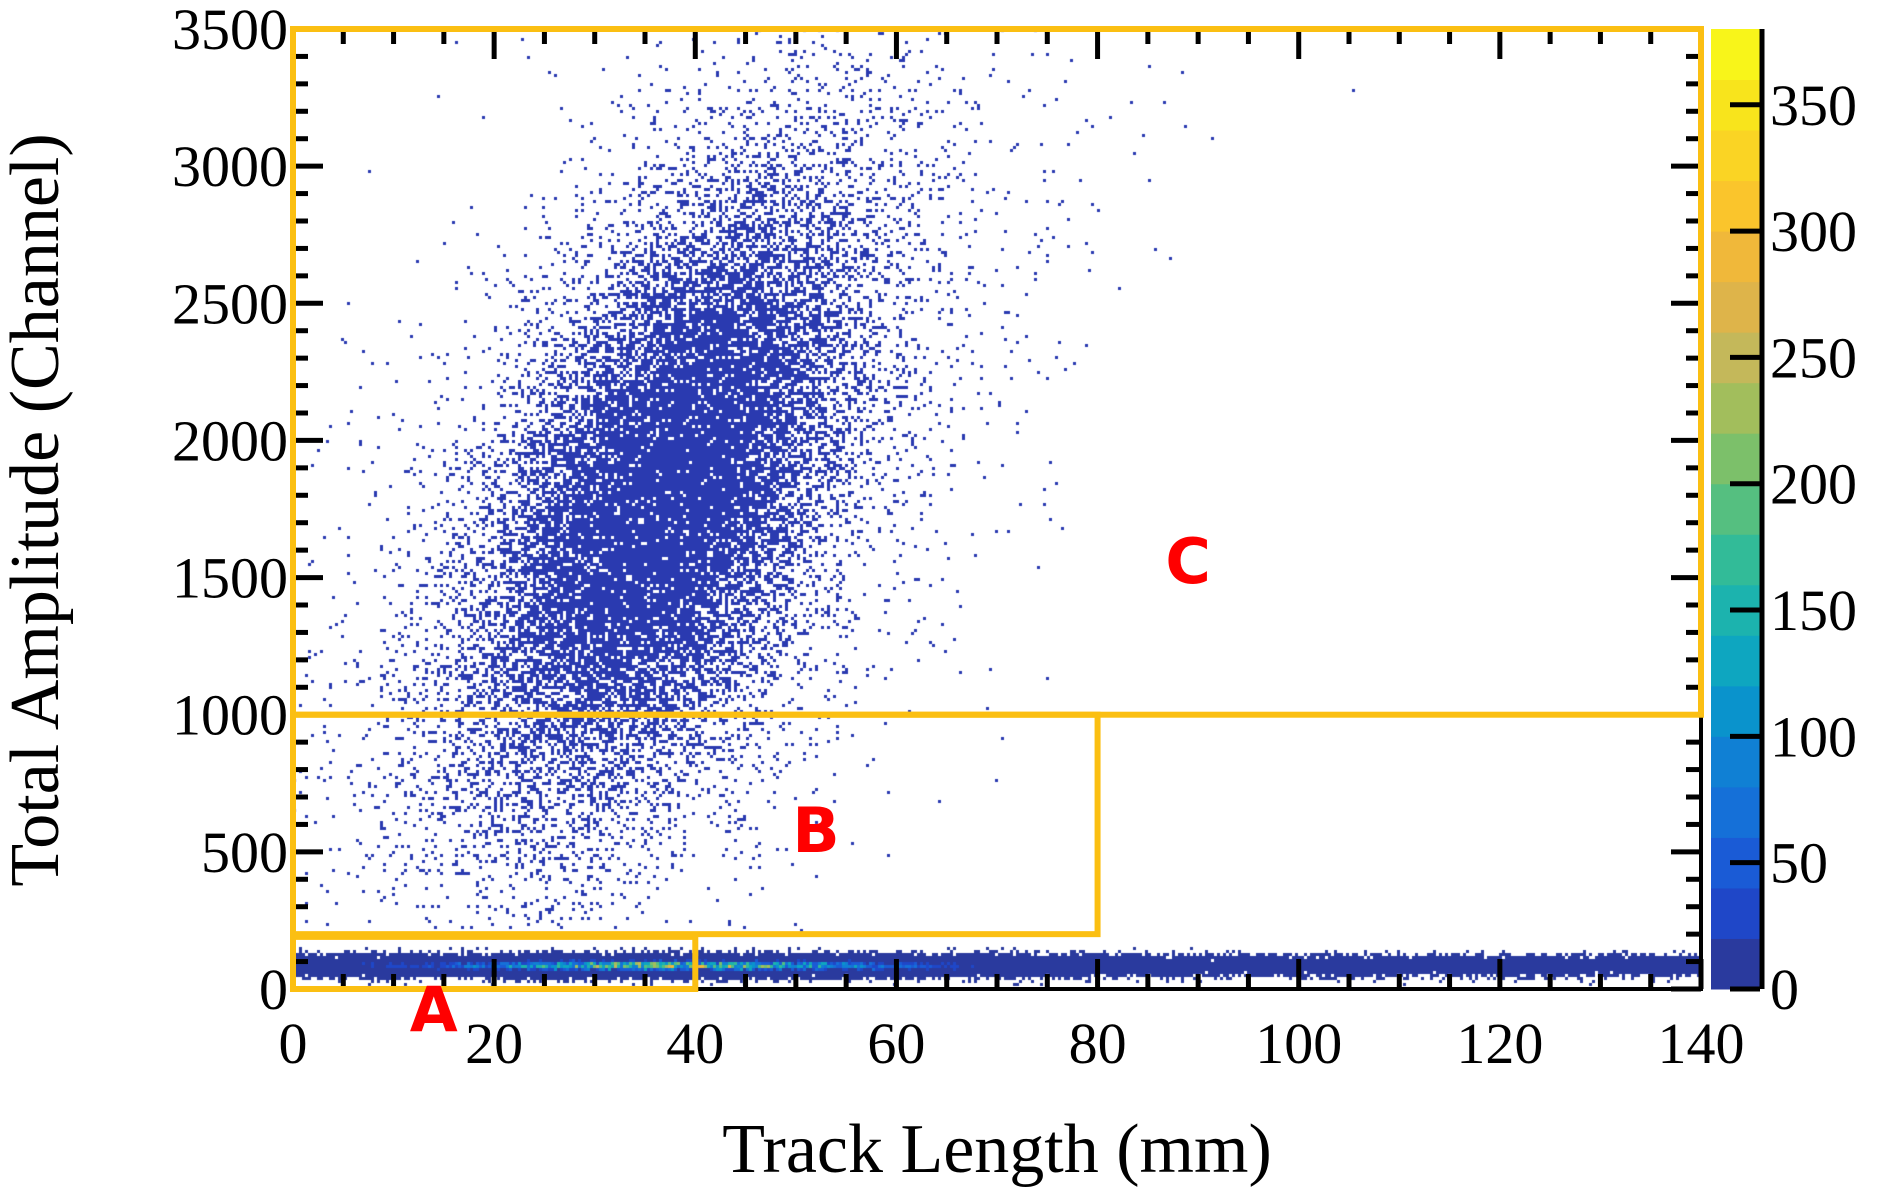 The width and height of the screenshot is (1890, 1190). I want to click on x-tick-label: 20, so click(494, 1043).